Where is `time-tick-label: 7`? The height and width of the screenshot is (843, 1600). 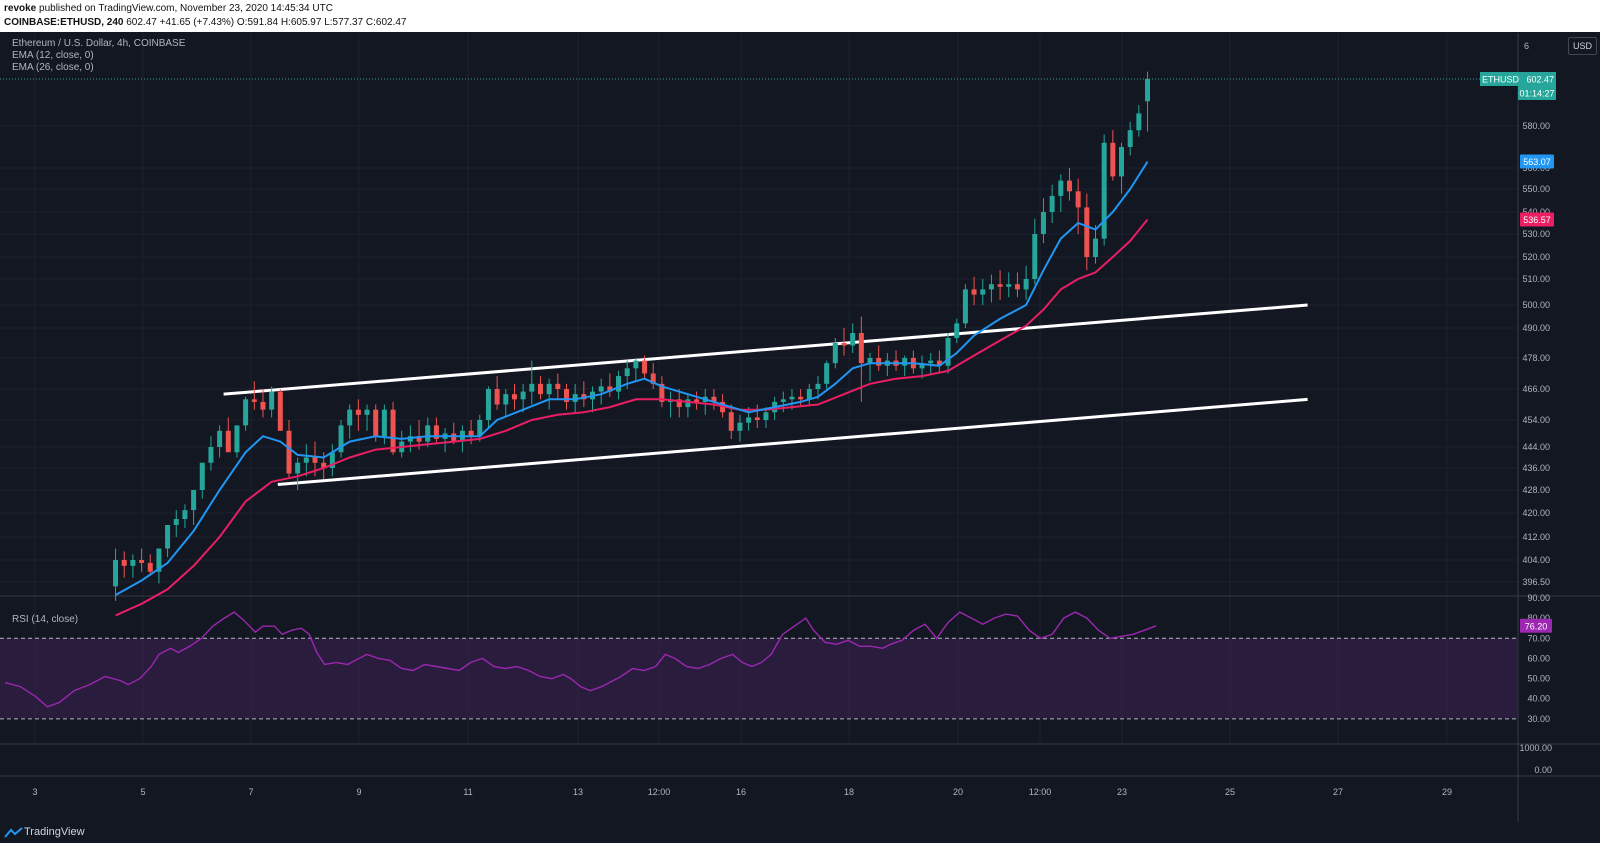 time-tick-label: 7 is located at coordinates (250, 792).